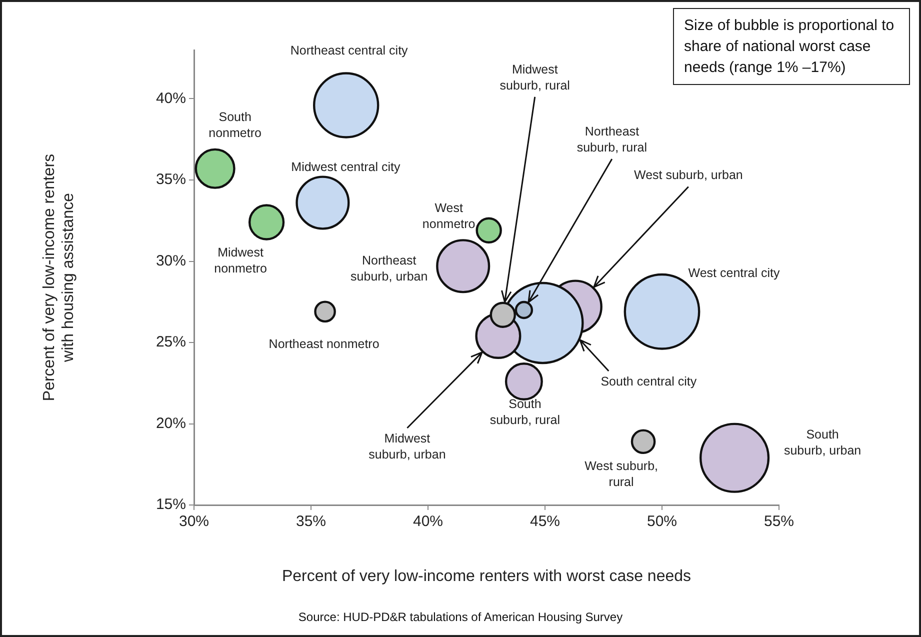 The image size is (921, 637). I want to click on series-label: West nonmetro, so click(449, 215).